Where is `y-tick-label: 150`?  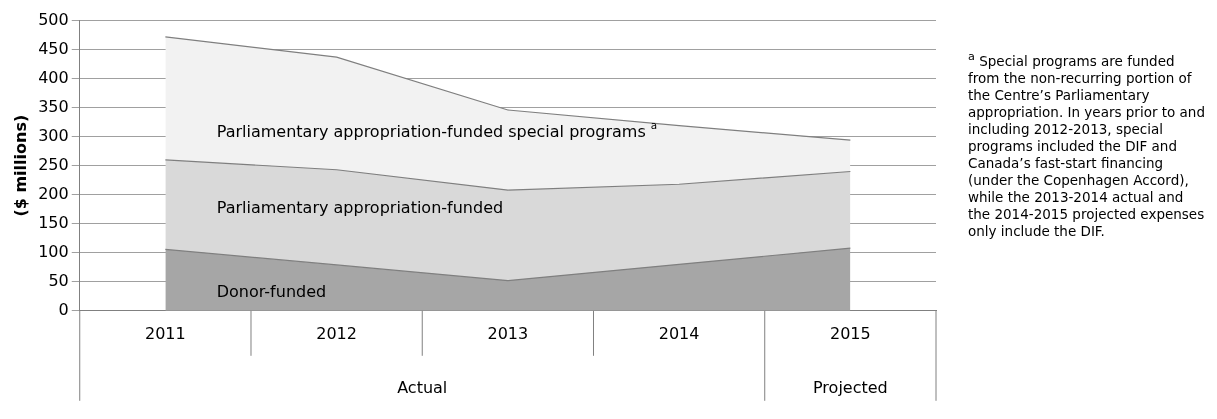 y-tick-label: 150 is located at coordinates (53, 222).